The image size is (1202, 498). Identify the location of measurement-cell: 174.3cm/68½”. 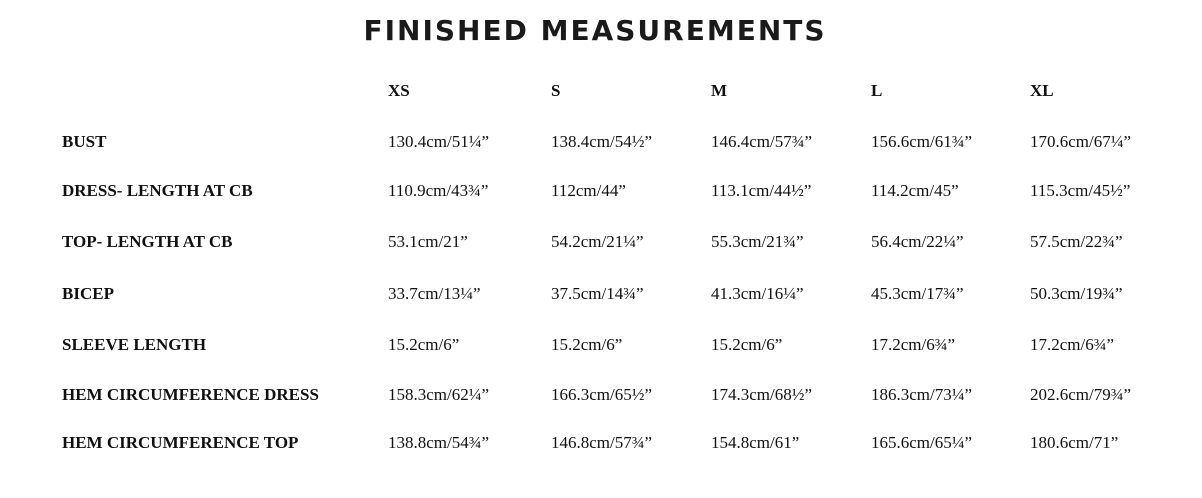
(762, 394).